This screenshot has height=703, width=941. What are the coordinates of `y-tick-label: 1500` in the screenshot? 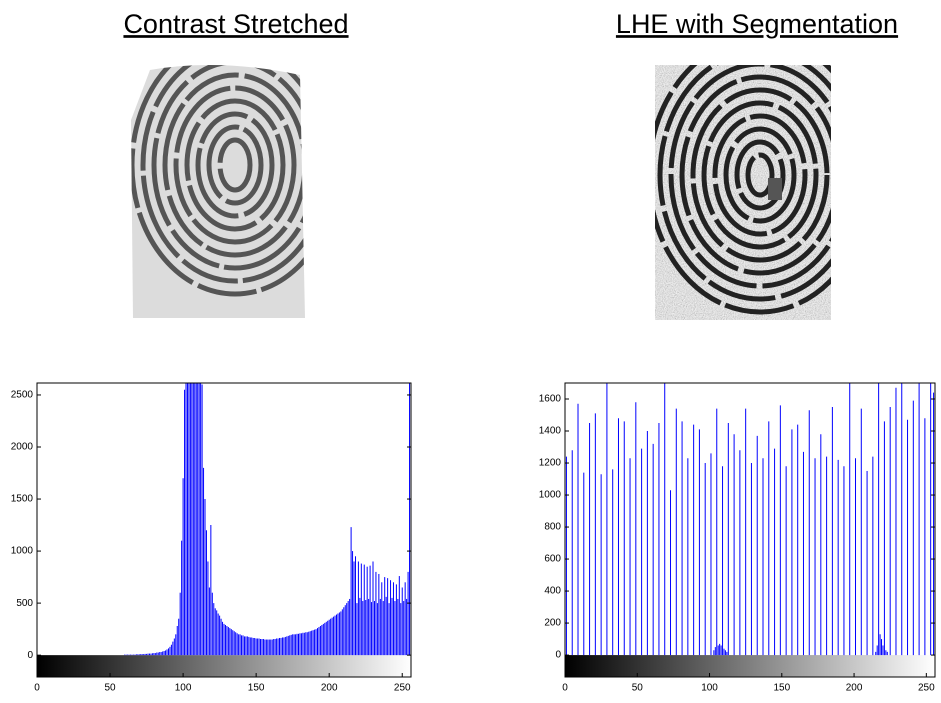 It's located at (22, 499).